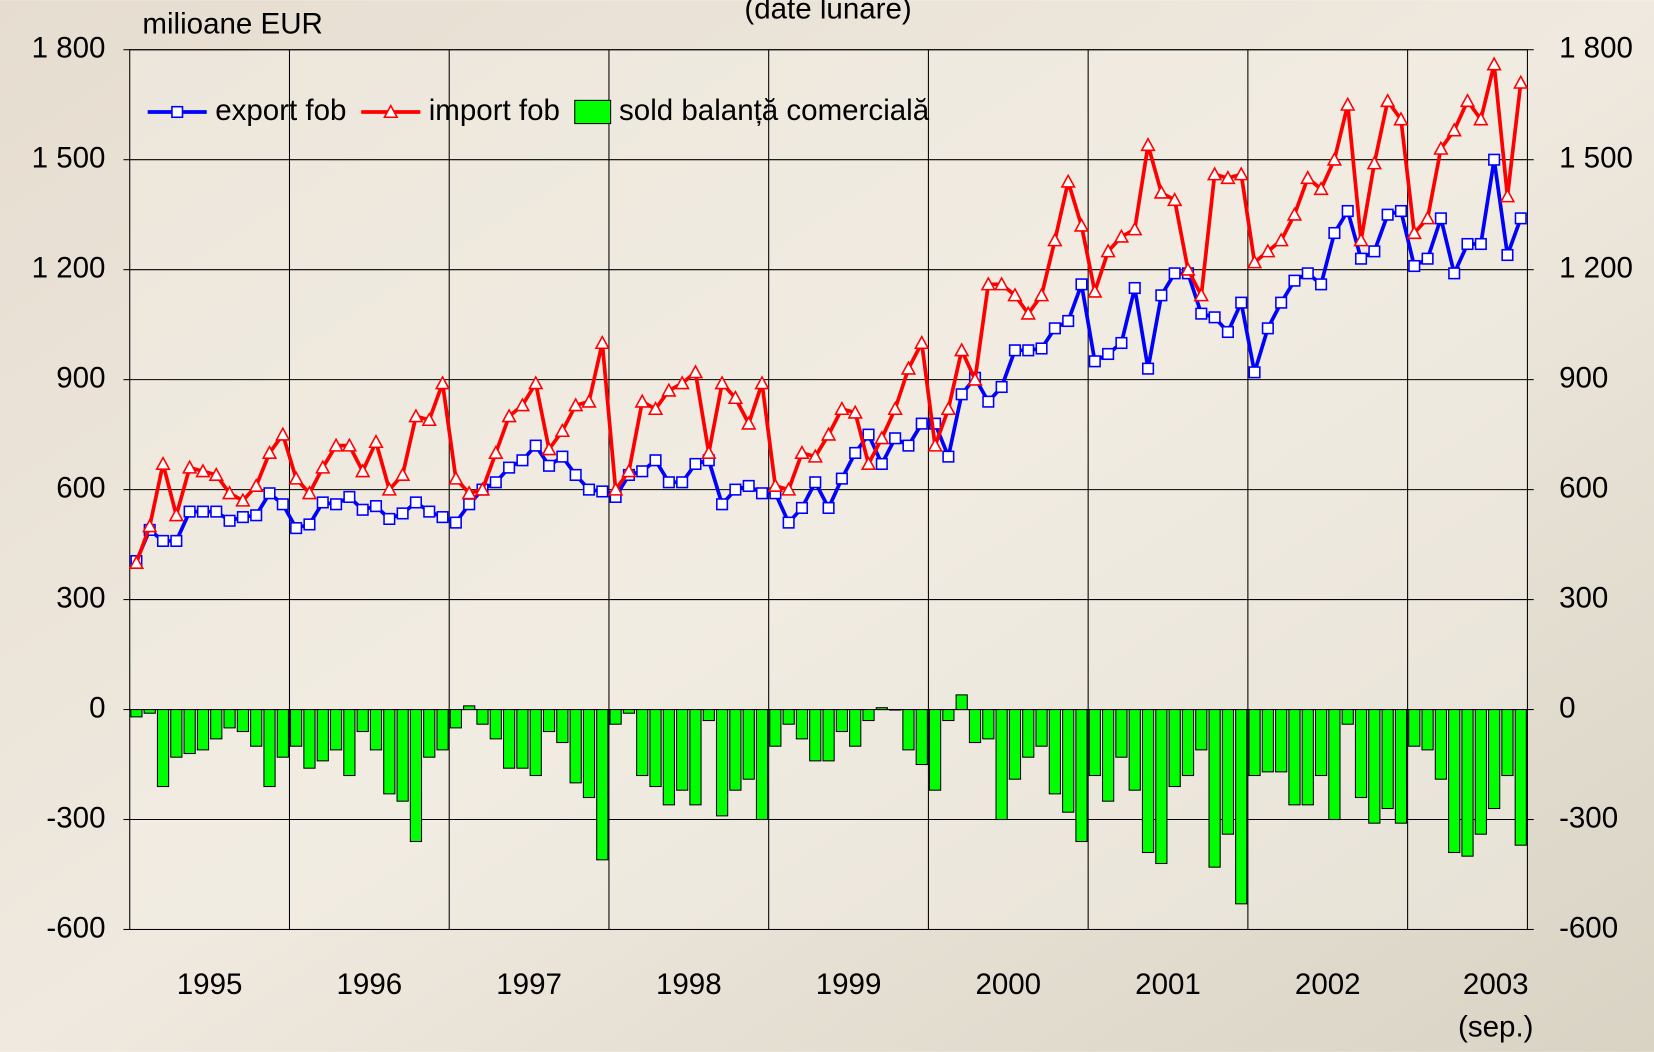  Describe the element at coordinates (1588, 817) in the screenshot. I see `y2-tick-label: -300` at that location.